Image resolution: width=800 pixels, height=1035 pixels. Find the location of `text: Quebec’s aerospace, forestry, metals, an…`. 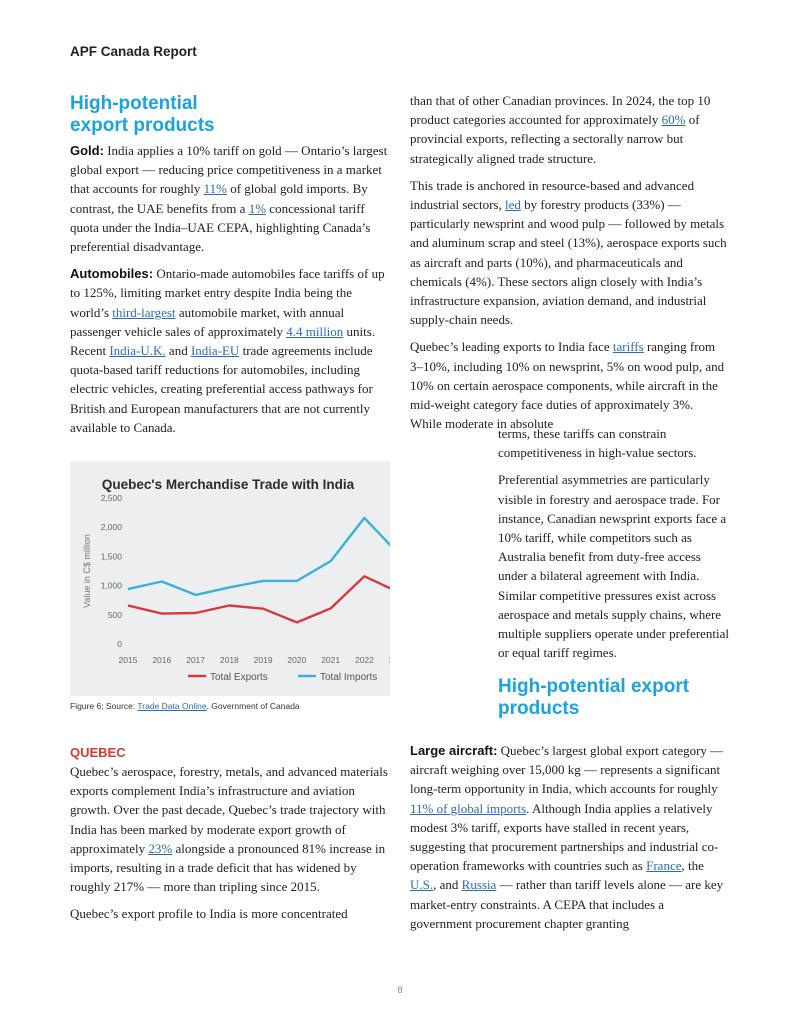

text: Quebec’s aerospace, forestry, metals, an… is located at coordinates (229, 810).